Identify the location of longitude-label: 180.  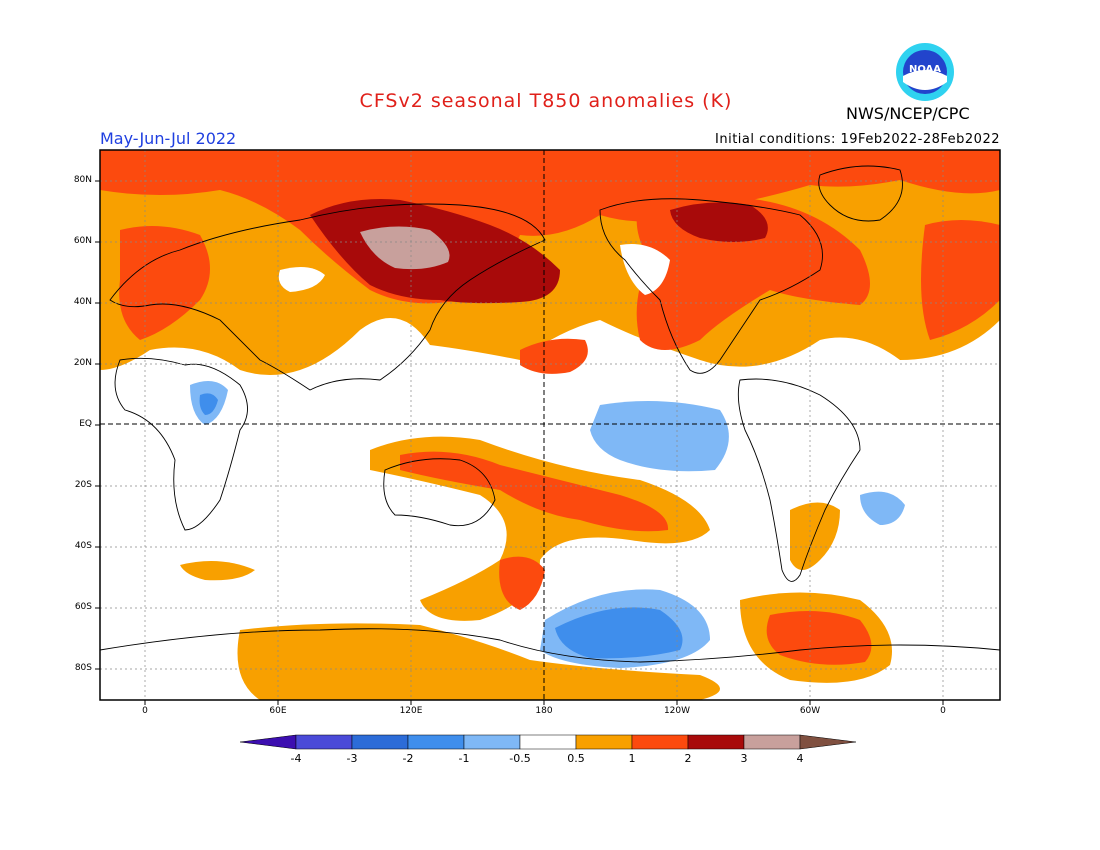
(544, 711).